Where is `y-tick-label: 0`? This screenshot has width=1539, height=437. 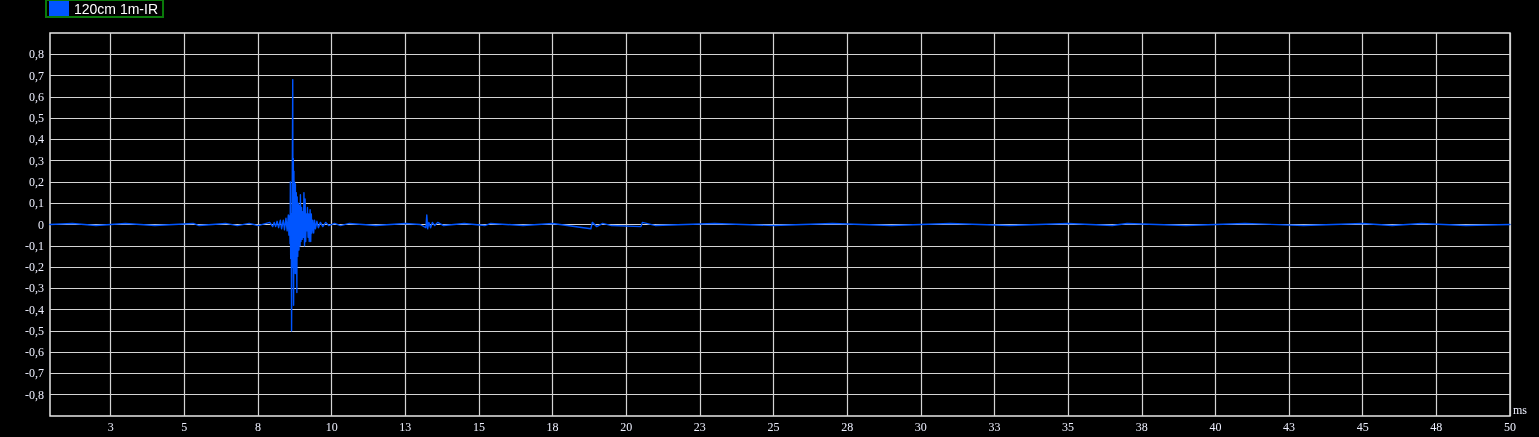
y-tick-label: 0 is located at coordinates (41, 224).